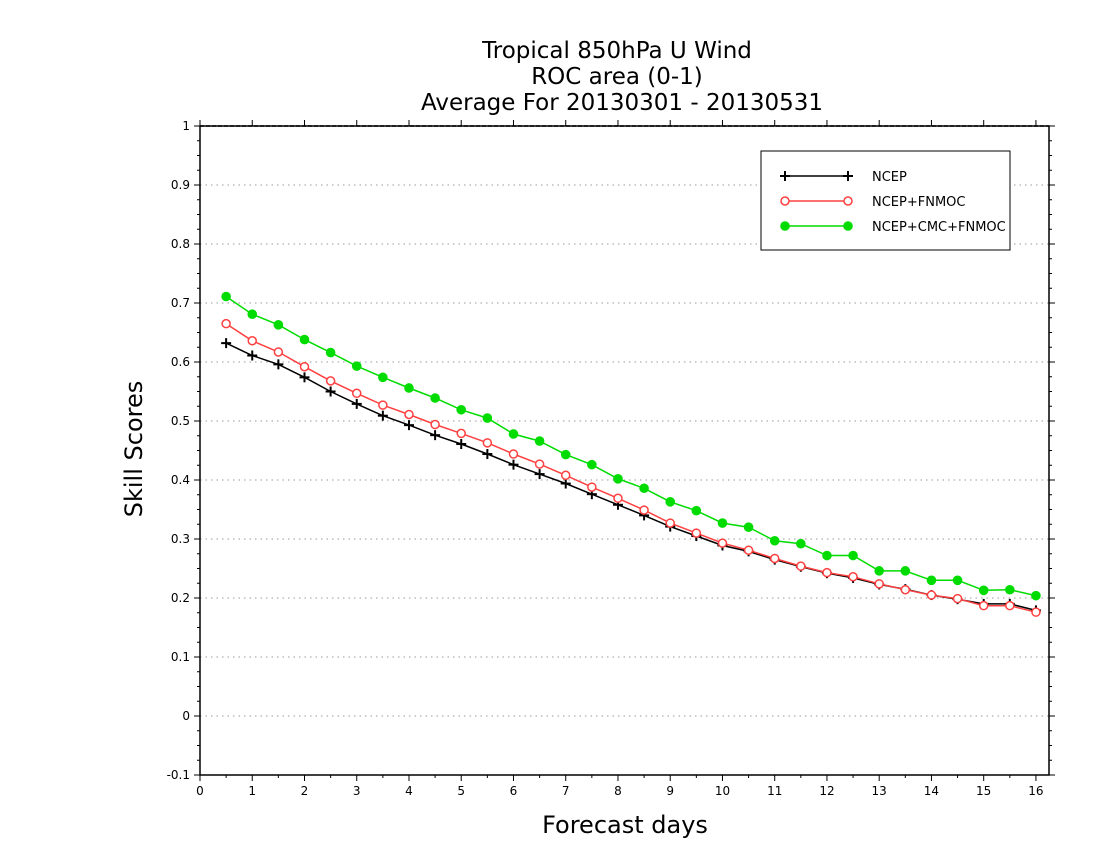  Describe the element at coordinates (826, 791) in the screenshot. I see `x-tick-label: 12` at that location.